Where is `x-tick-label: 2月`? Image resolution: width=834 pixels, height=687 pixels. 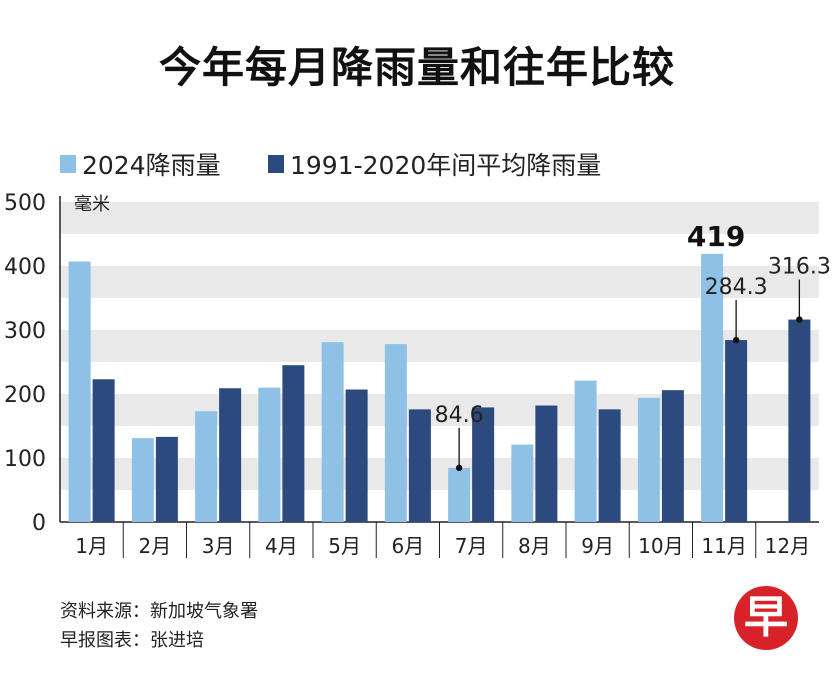 x-tick-label: 2月 is located at coordinates (155, 546).